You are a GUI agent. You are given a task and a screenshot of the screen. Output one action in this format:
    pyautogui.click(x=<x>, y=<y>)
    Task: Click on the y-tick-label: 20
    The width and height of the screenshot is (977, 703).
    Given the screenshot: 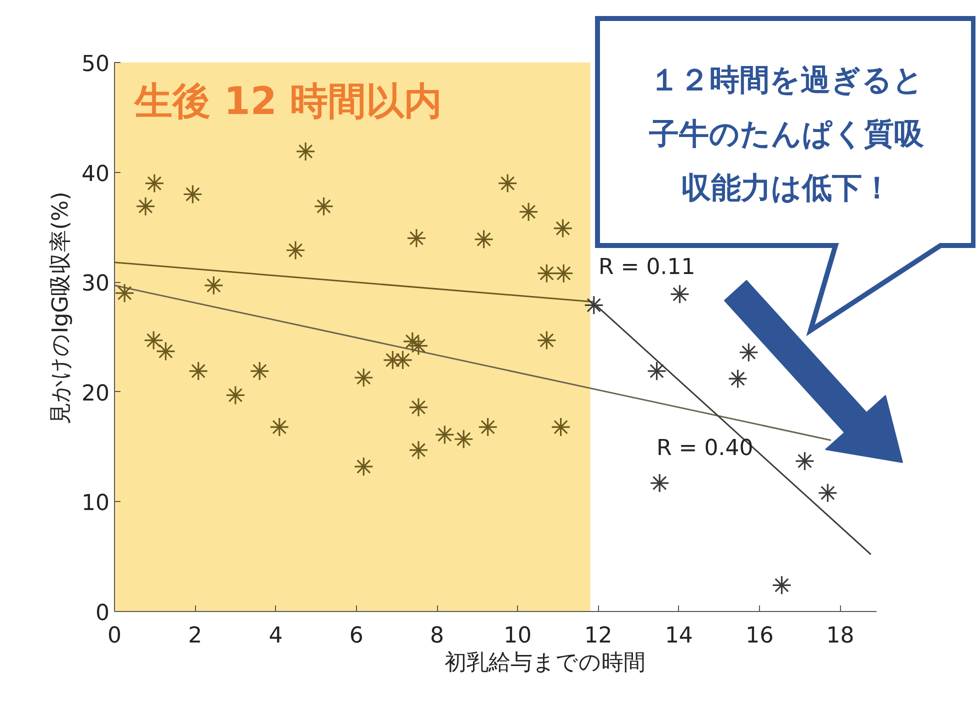 What is the action you would take?
    pyautogui.click(x=96, y=393)
    